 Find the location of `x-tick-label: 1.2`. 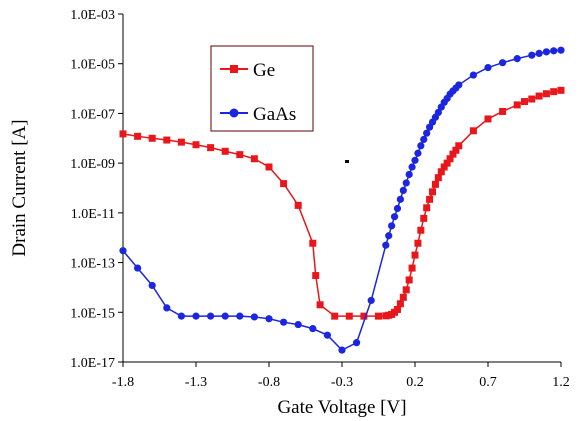

x-tick-label: 1.2 is located at coordinates (561, 382).